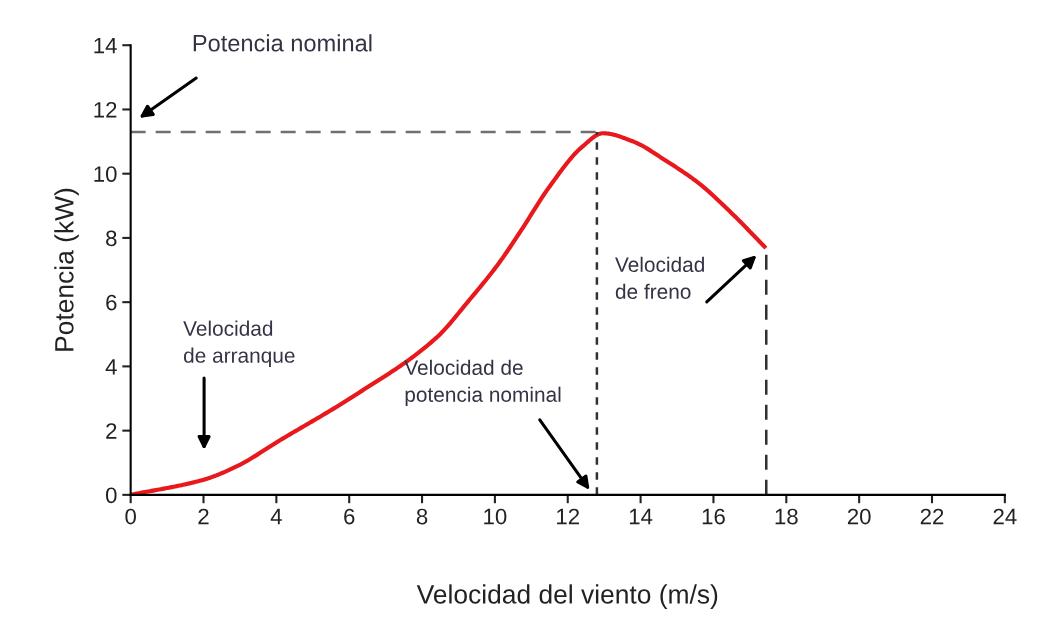 The height and width of the screenshot is (628, 1037). What do you see at coordinates (482, 383) in the screenshot?
I see `annotation: Velocidad de potencia nominal` at bounding box center [482, 383].